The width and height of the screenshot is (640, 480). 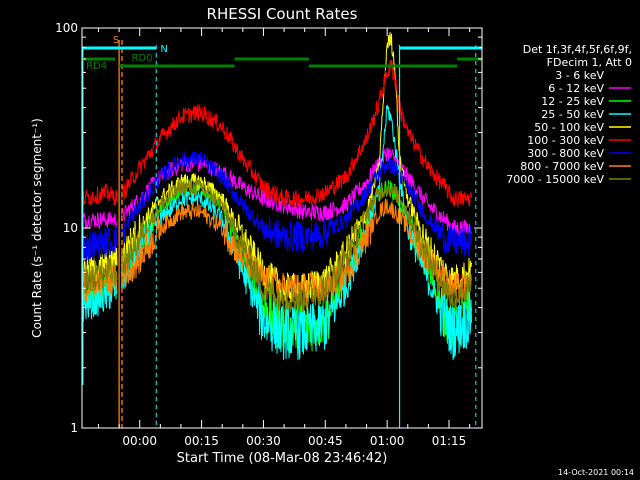 What do you see at coordinates (282, 458) in the screenshot?
I see `x-axis-label: Start Time (08-Mar-08 23:46:42)` at bounding box center [282, 458].